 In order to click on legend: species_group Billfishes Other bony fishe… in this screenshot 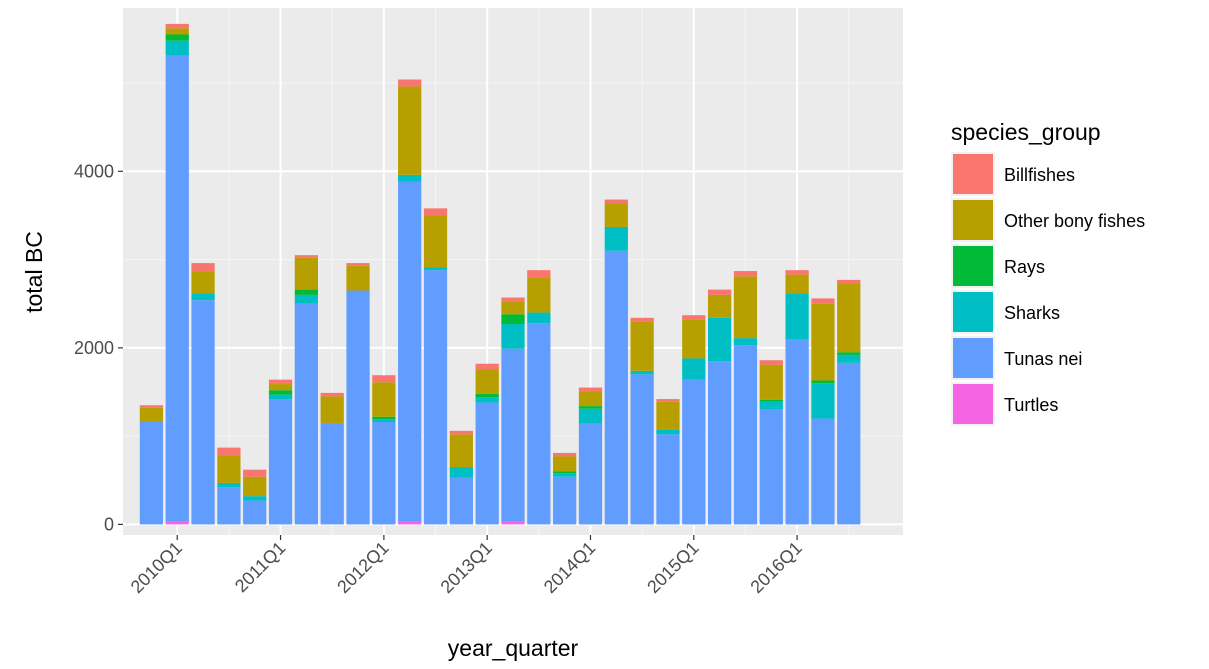, I will do `click(1048, 272)`.